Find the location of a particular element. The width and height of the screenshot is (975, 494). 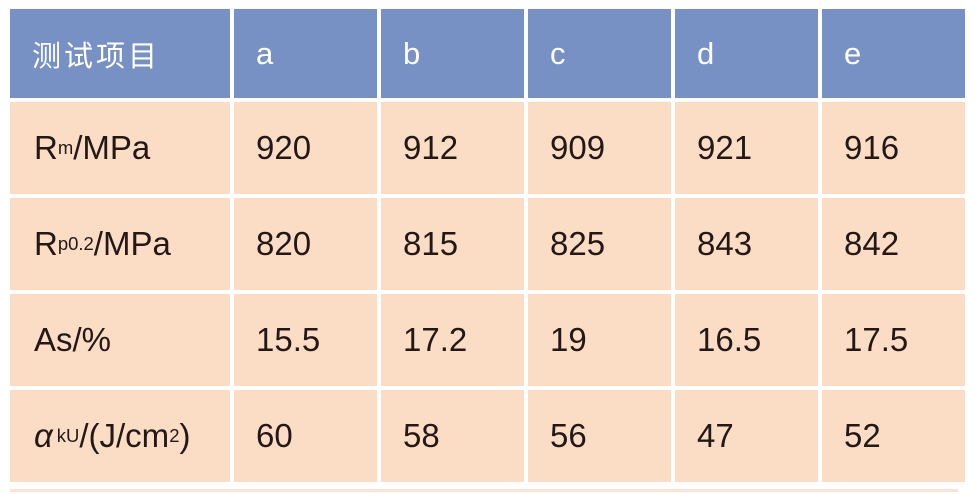

table-cell-yield-strength-b: 815 is located at coordinates (452, 244).